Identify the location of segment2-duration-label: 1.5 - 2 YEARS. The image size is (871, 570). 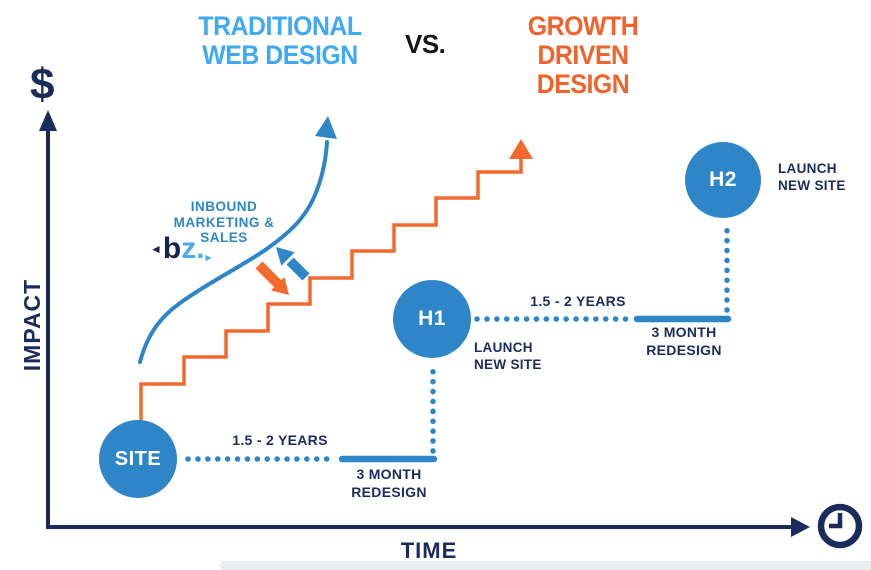
(578, 301).